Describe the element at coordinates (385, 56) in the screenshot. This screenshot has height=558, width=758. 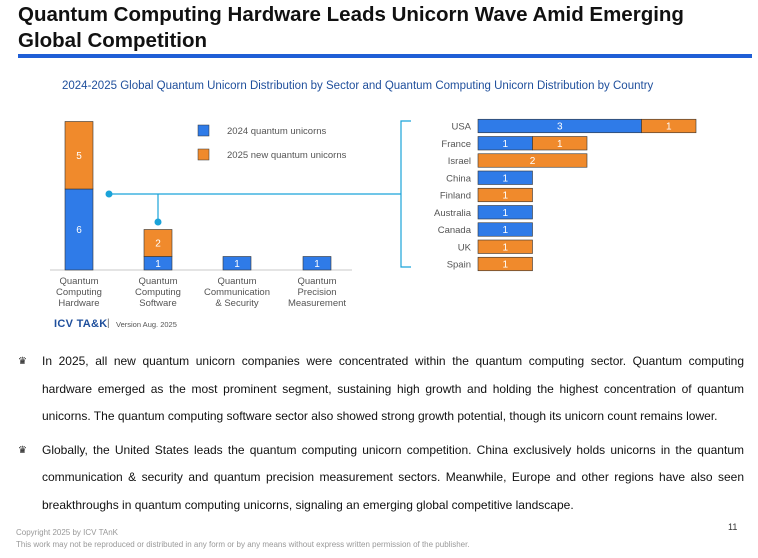
I see `title-underline` at that location.